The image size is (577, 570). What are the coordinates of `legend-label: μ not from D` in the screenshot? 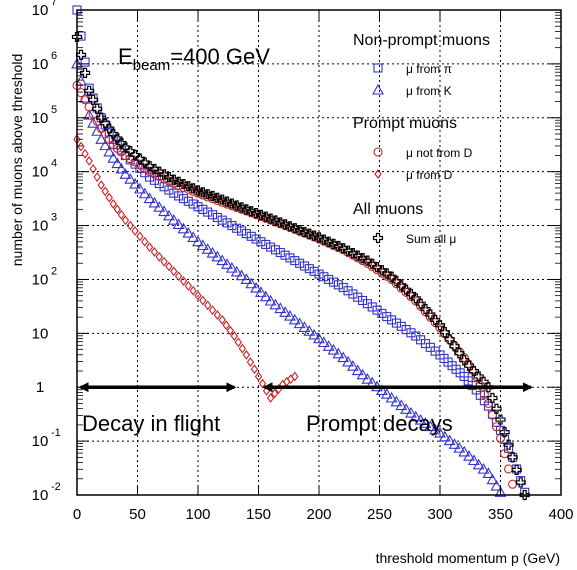 It's located at (439, 153).